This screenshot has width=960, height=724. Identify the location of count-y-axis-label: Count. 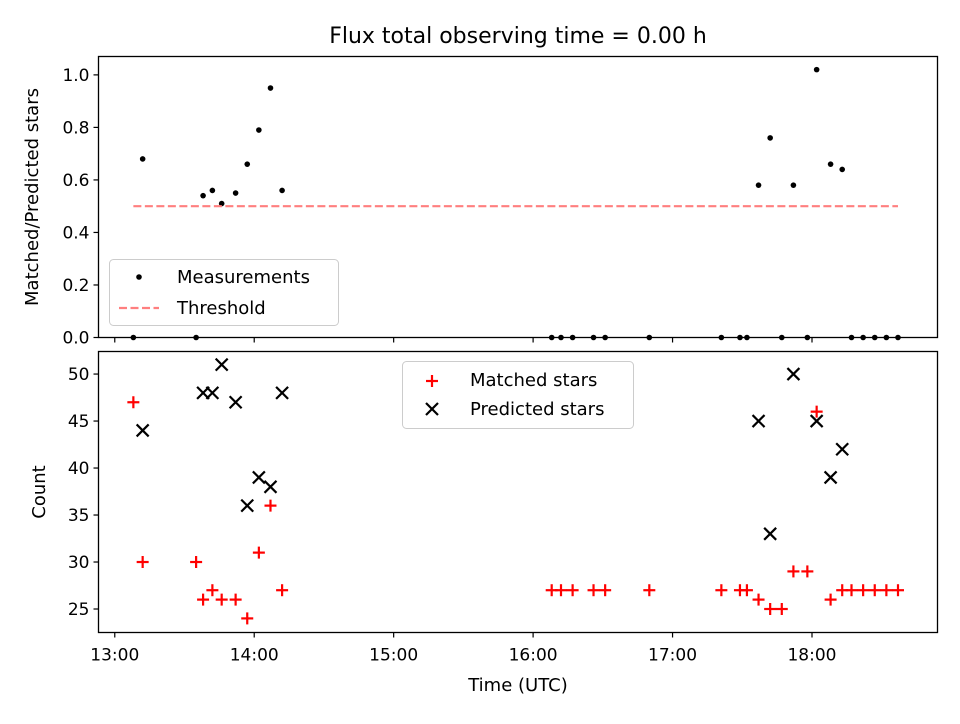
(39, 491).